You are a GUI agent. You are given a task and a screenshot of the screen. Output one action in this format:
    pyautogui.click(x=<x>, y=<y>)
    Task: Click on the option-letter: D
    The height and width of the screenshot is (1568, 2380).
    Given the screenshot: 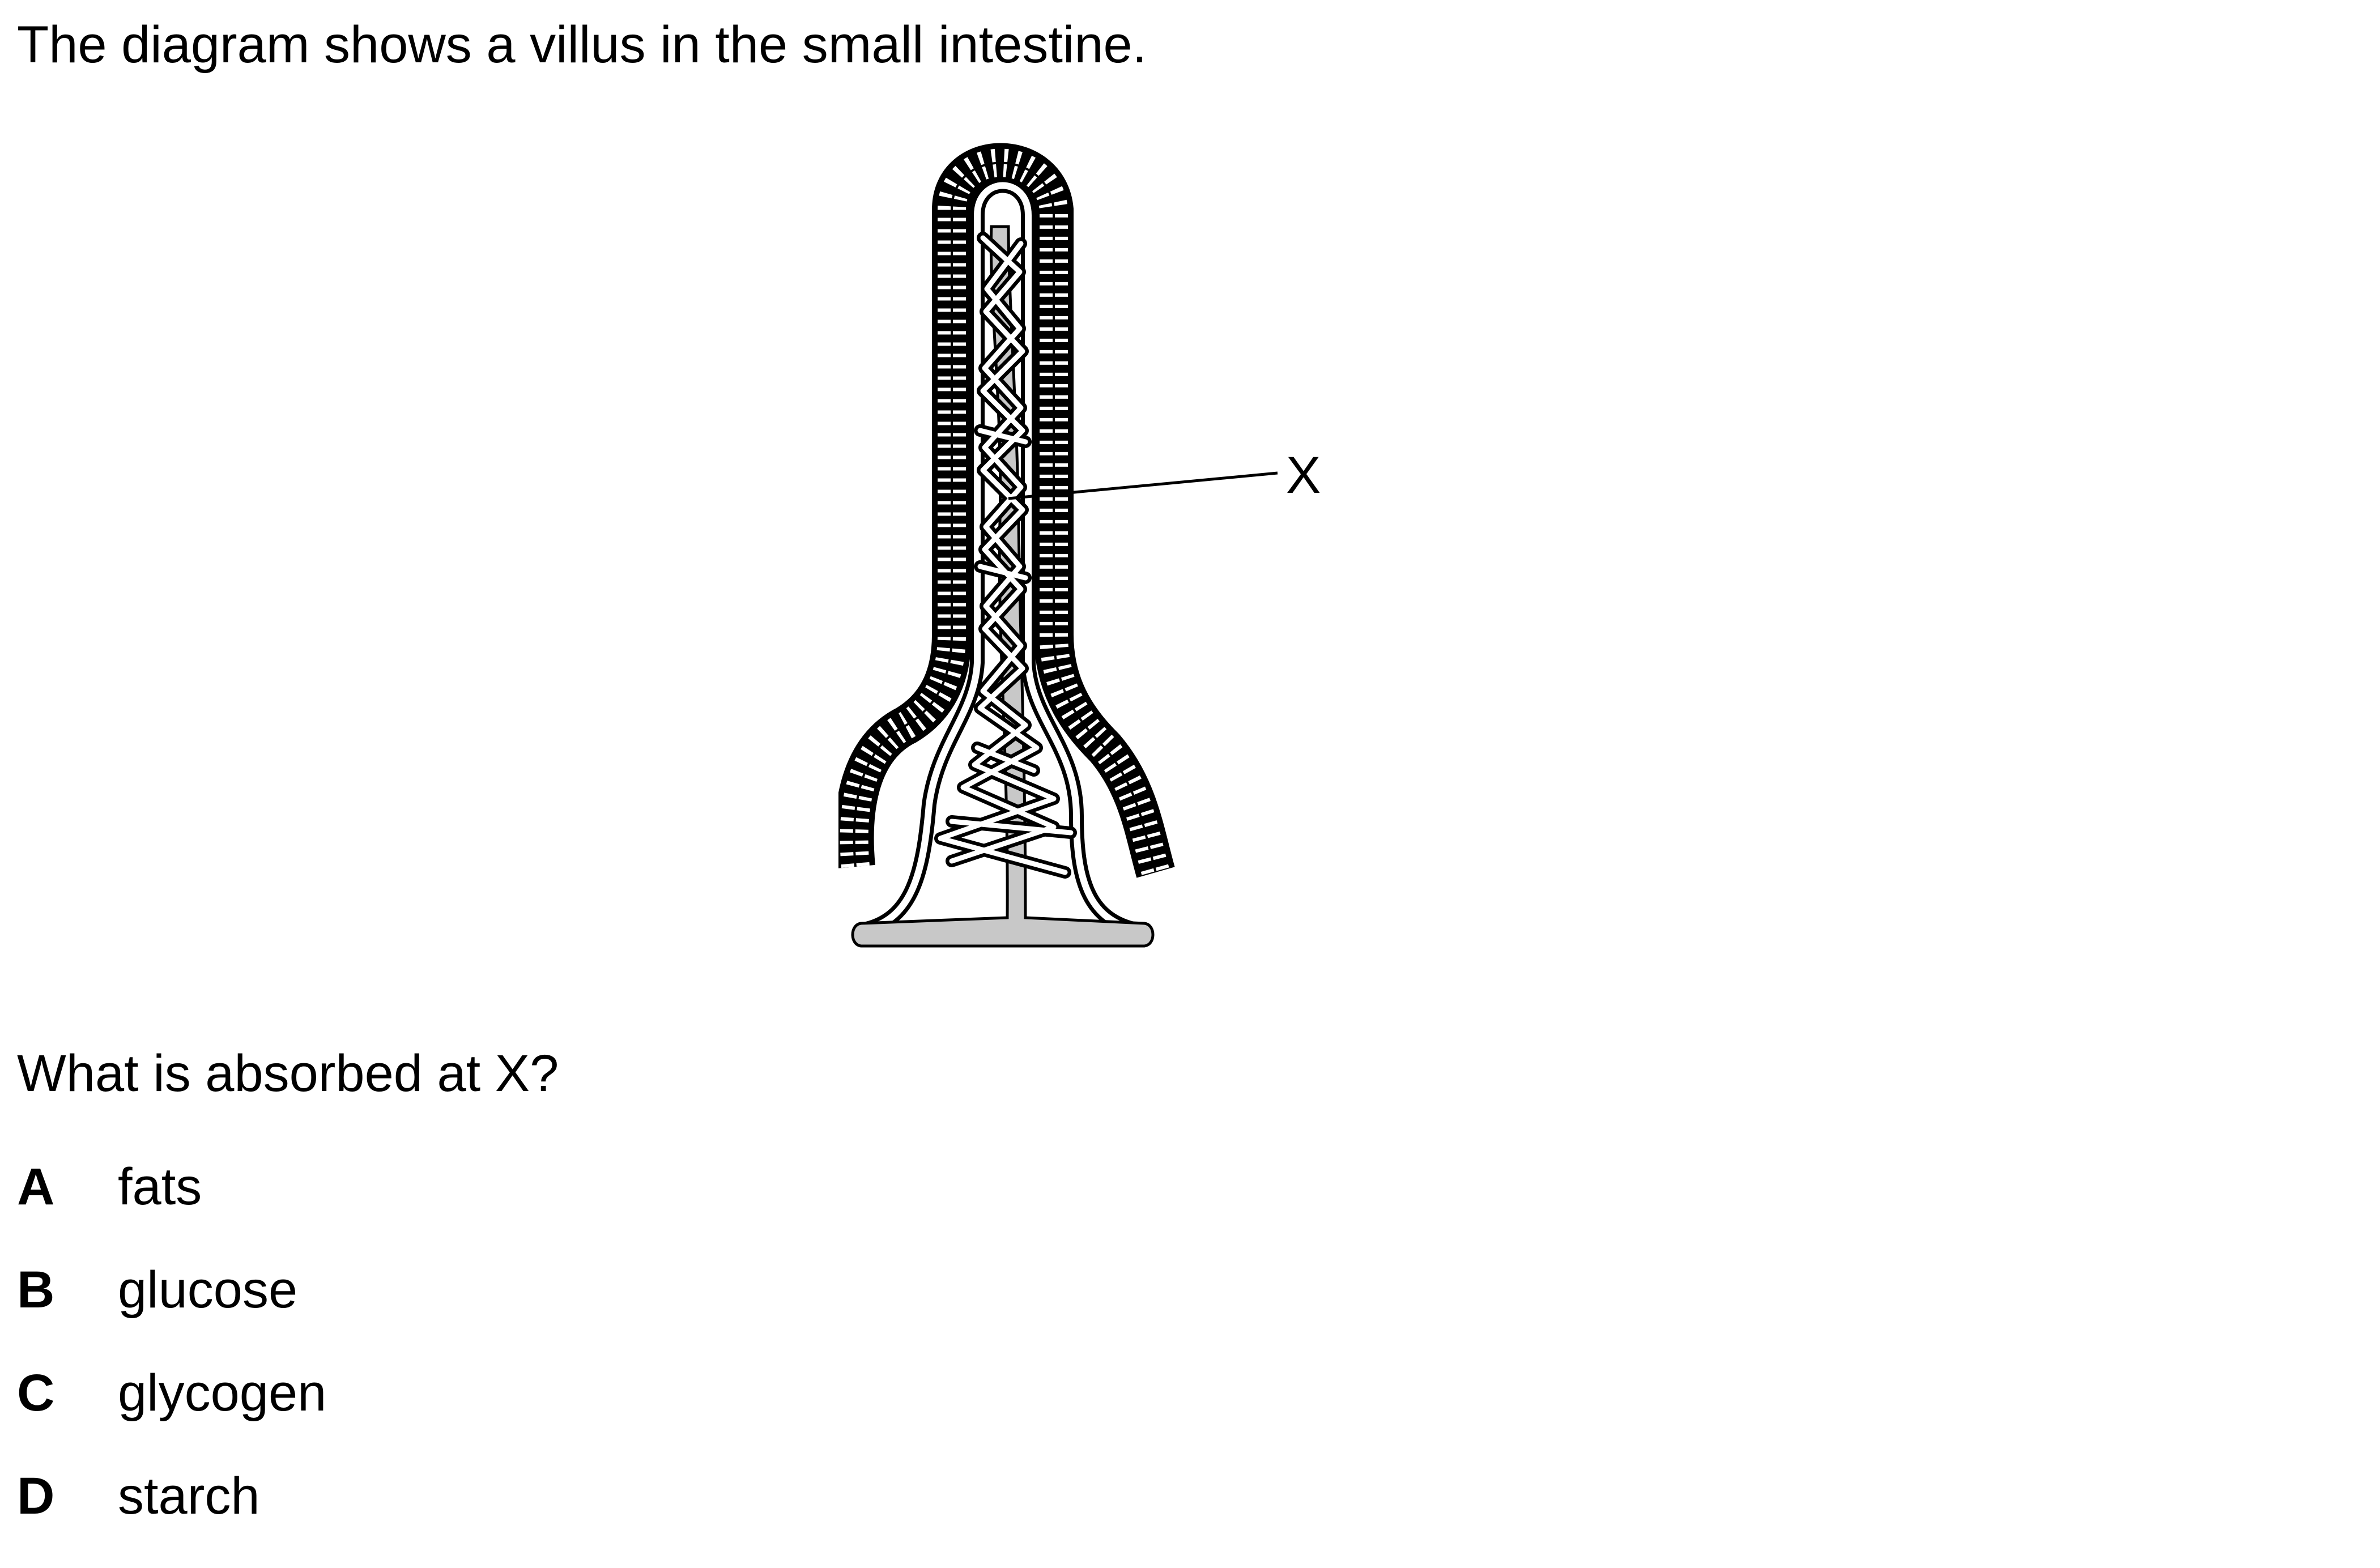 What is the action you would take?
    pyautogui.click(x=36, y=1496)
    